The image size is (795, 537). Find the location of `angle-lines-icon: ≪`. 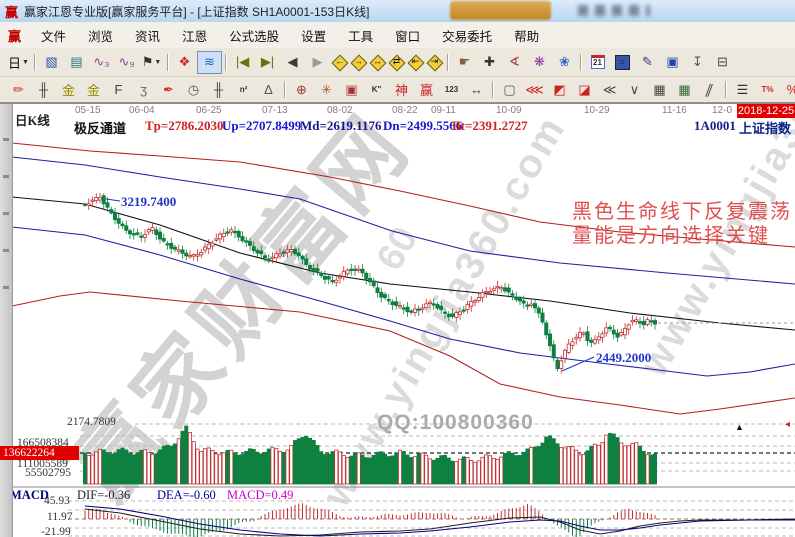

angle-lines-icon: ≪ is located at coordinates (609, 89).